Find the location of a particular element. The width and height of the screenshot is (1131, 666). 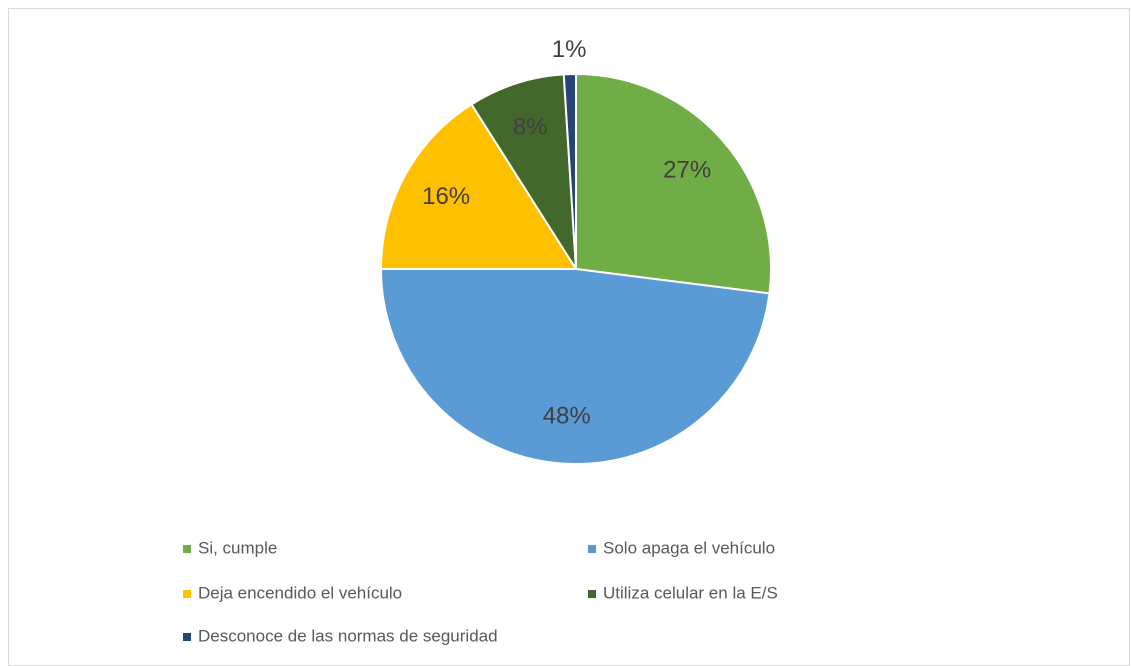

legend-label: Utiliza celular en la E/S is located at coordinates (690, 592).